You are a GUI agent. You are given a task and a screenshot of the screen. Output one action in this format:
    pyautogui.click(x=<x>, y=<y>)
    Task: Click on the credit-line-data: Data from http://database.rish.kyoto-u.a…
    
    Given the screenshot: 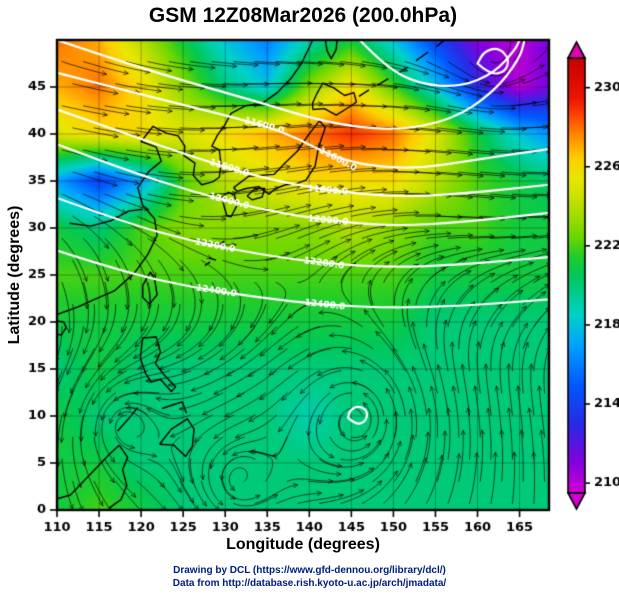 What is the action you would take?
    pyautogui.click(x=309, y=583)
    